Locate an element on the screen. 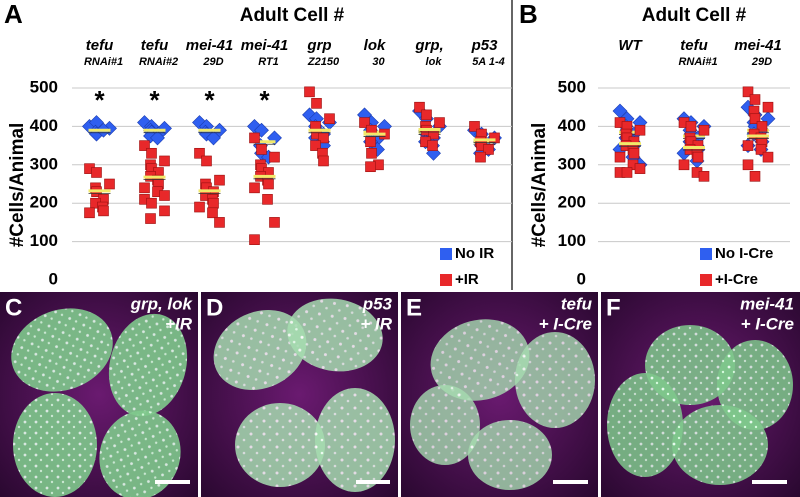 The width and height of the screenshot is (800, 497). category-label: WT is located at coordinates (630, 45).